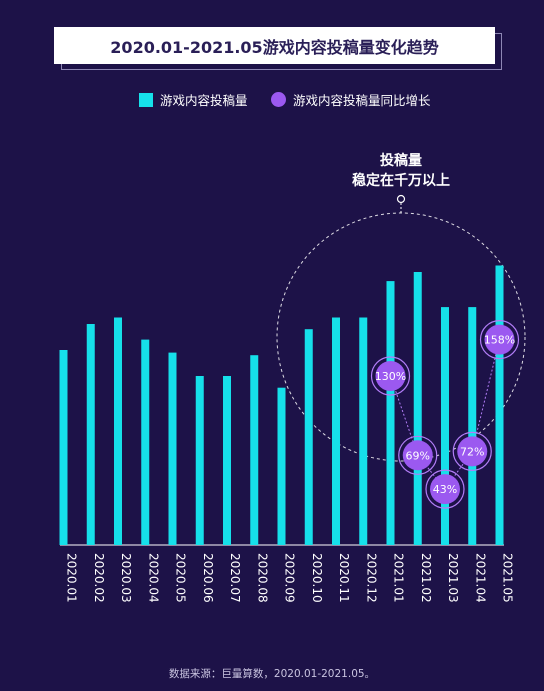 This screenshot has height=691, width=544. I want to click on legend-square-icon, so click(146, 99).